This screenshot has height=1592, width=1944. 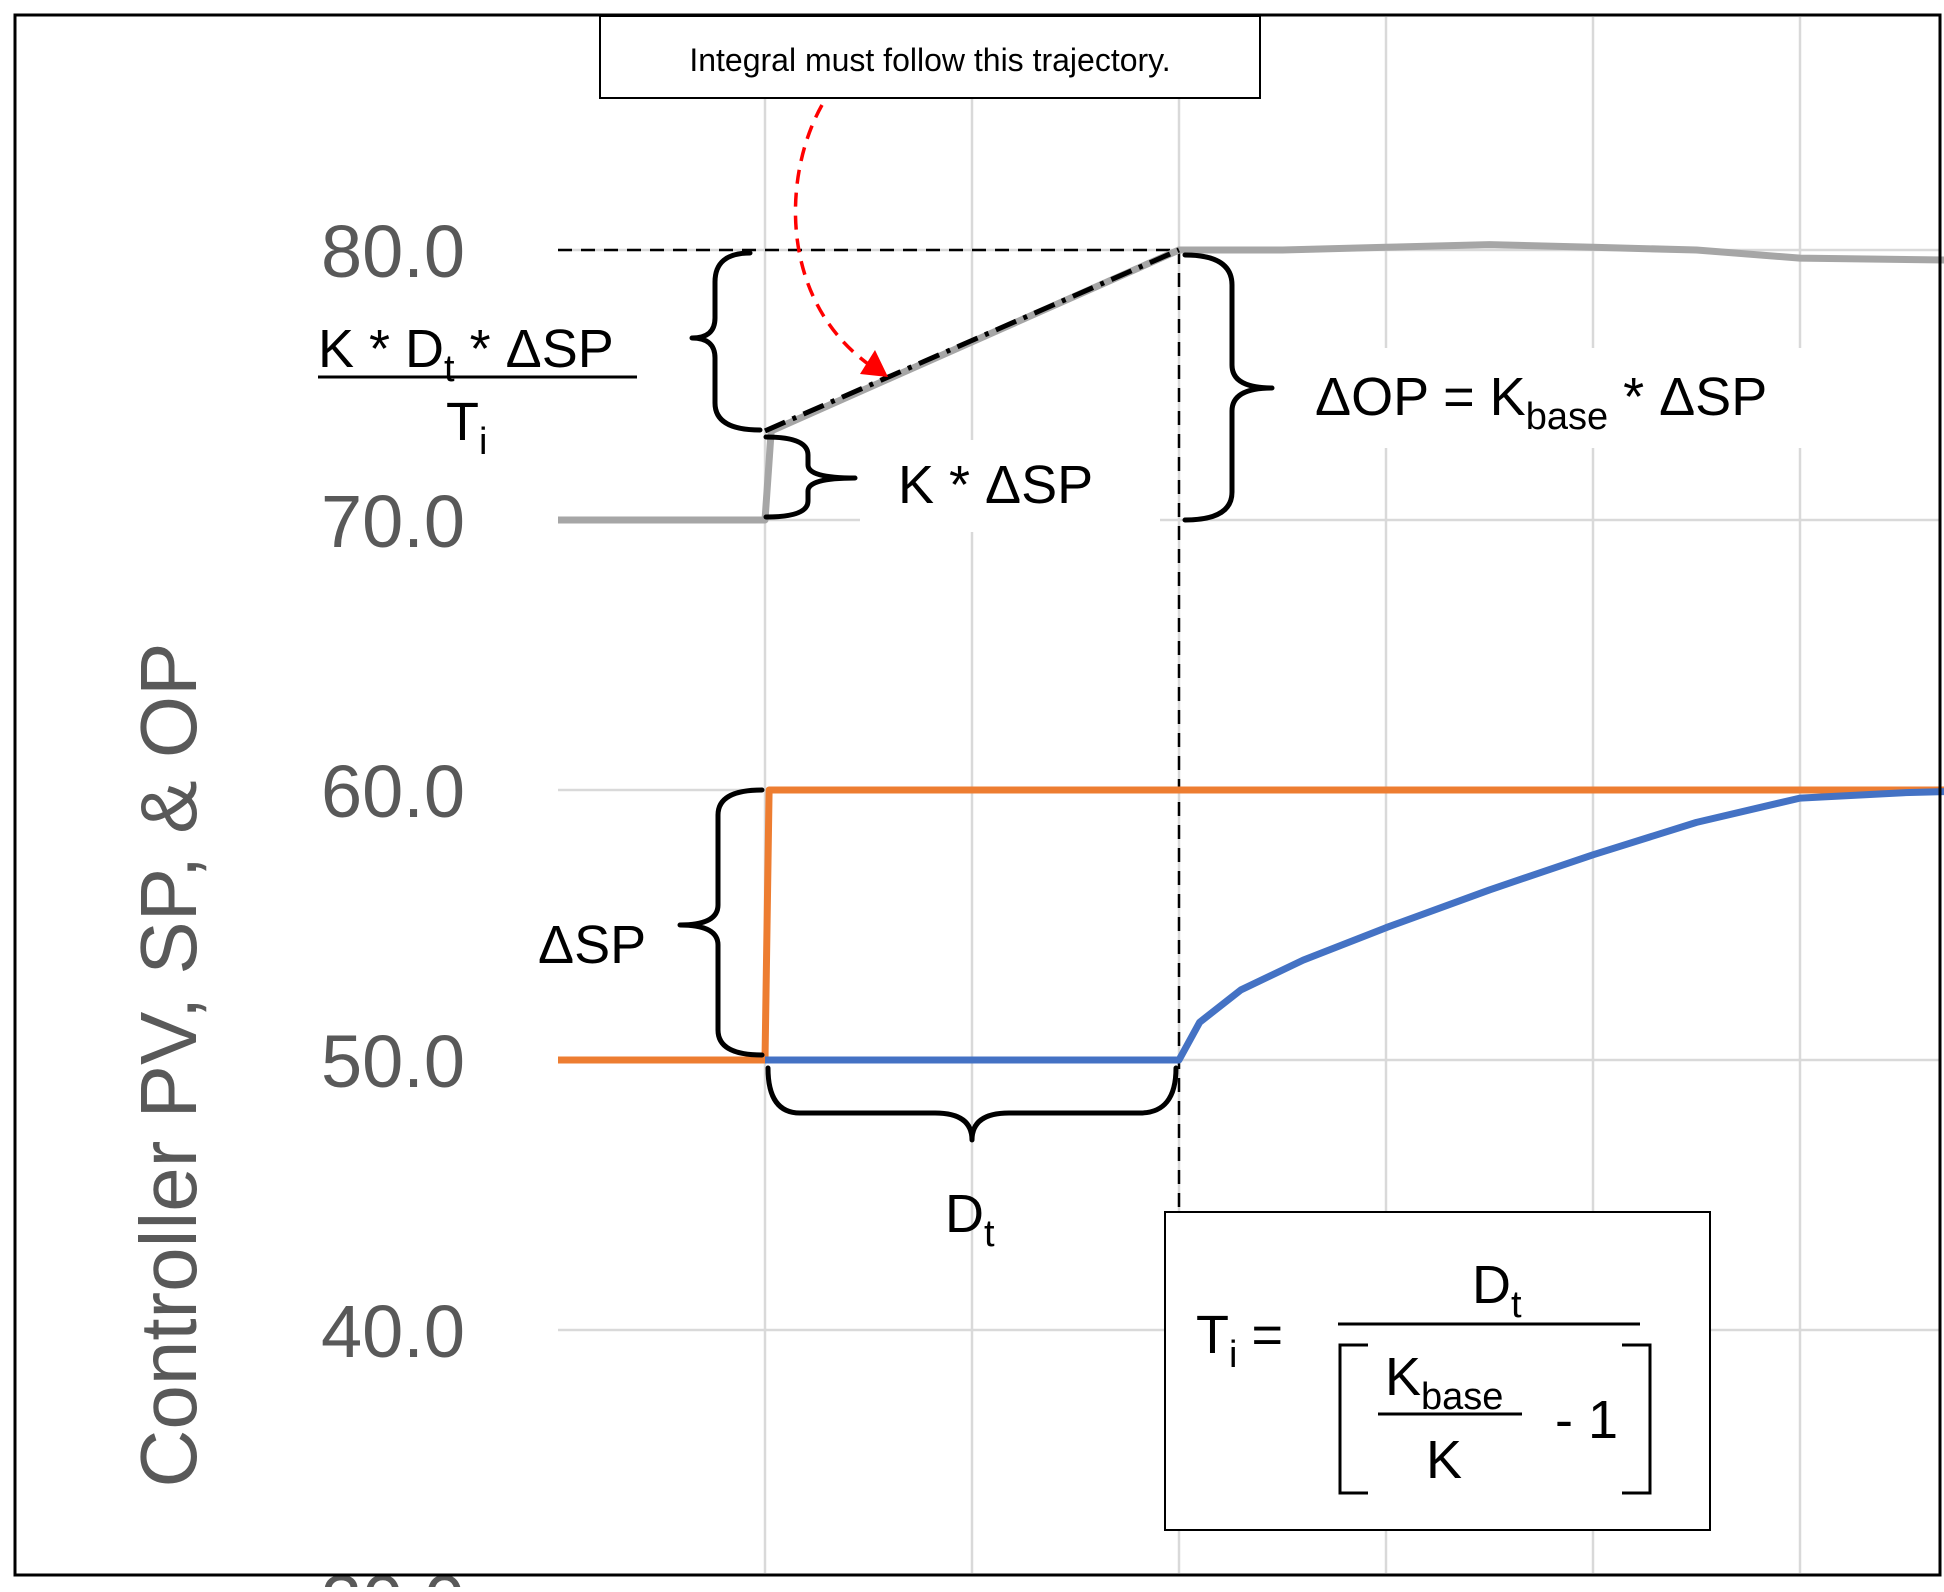 I want to click on delta-op-sub: base, so click(x=1567, y=417).